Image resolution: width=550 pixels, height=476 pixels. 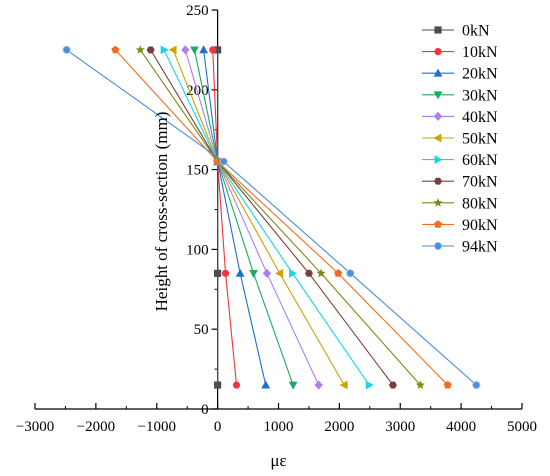 What do you see at coordinates (480, 225) in the screenshot?
I see `legend-label: 90kN` at bounding box center [480, 225].